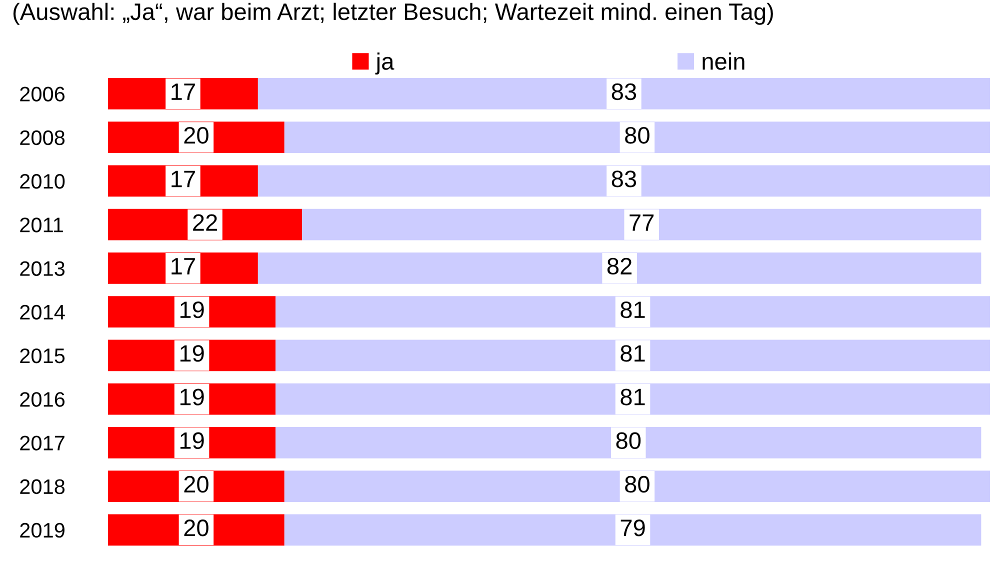  Describe the element at coordinates (42, 138) in the screenshot. I see `y-tick-label: 2008` at that location.